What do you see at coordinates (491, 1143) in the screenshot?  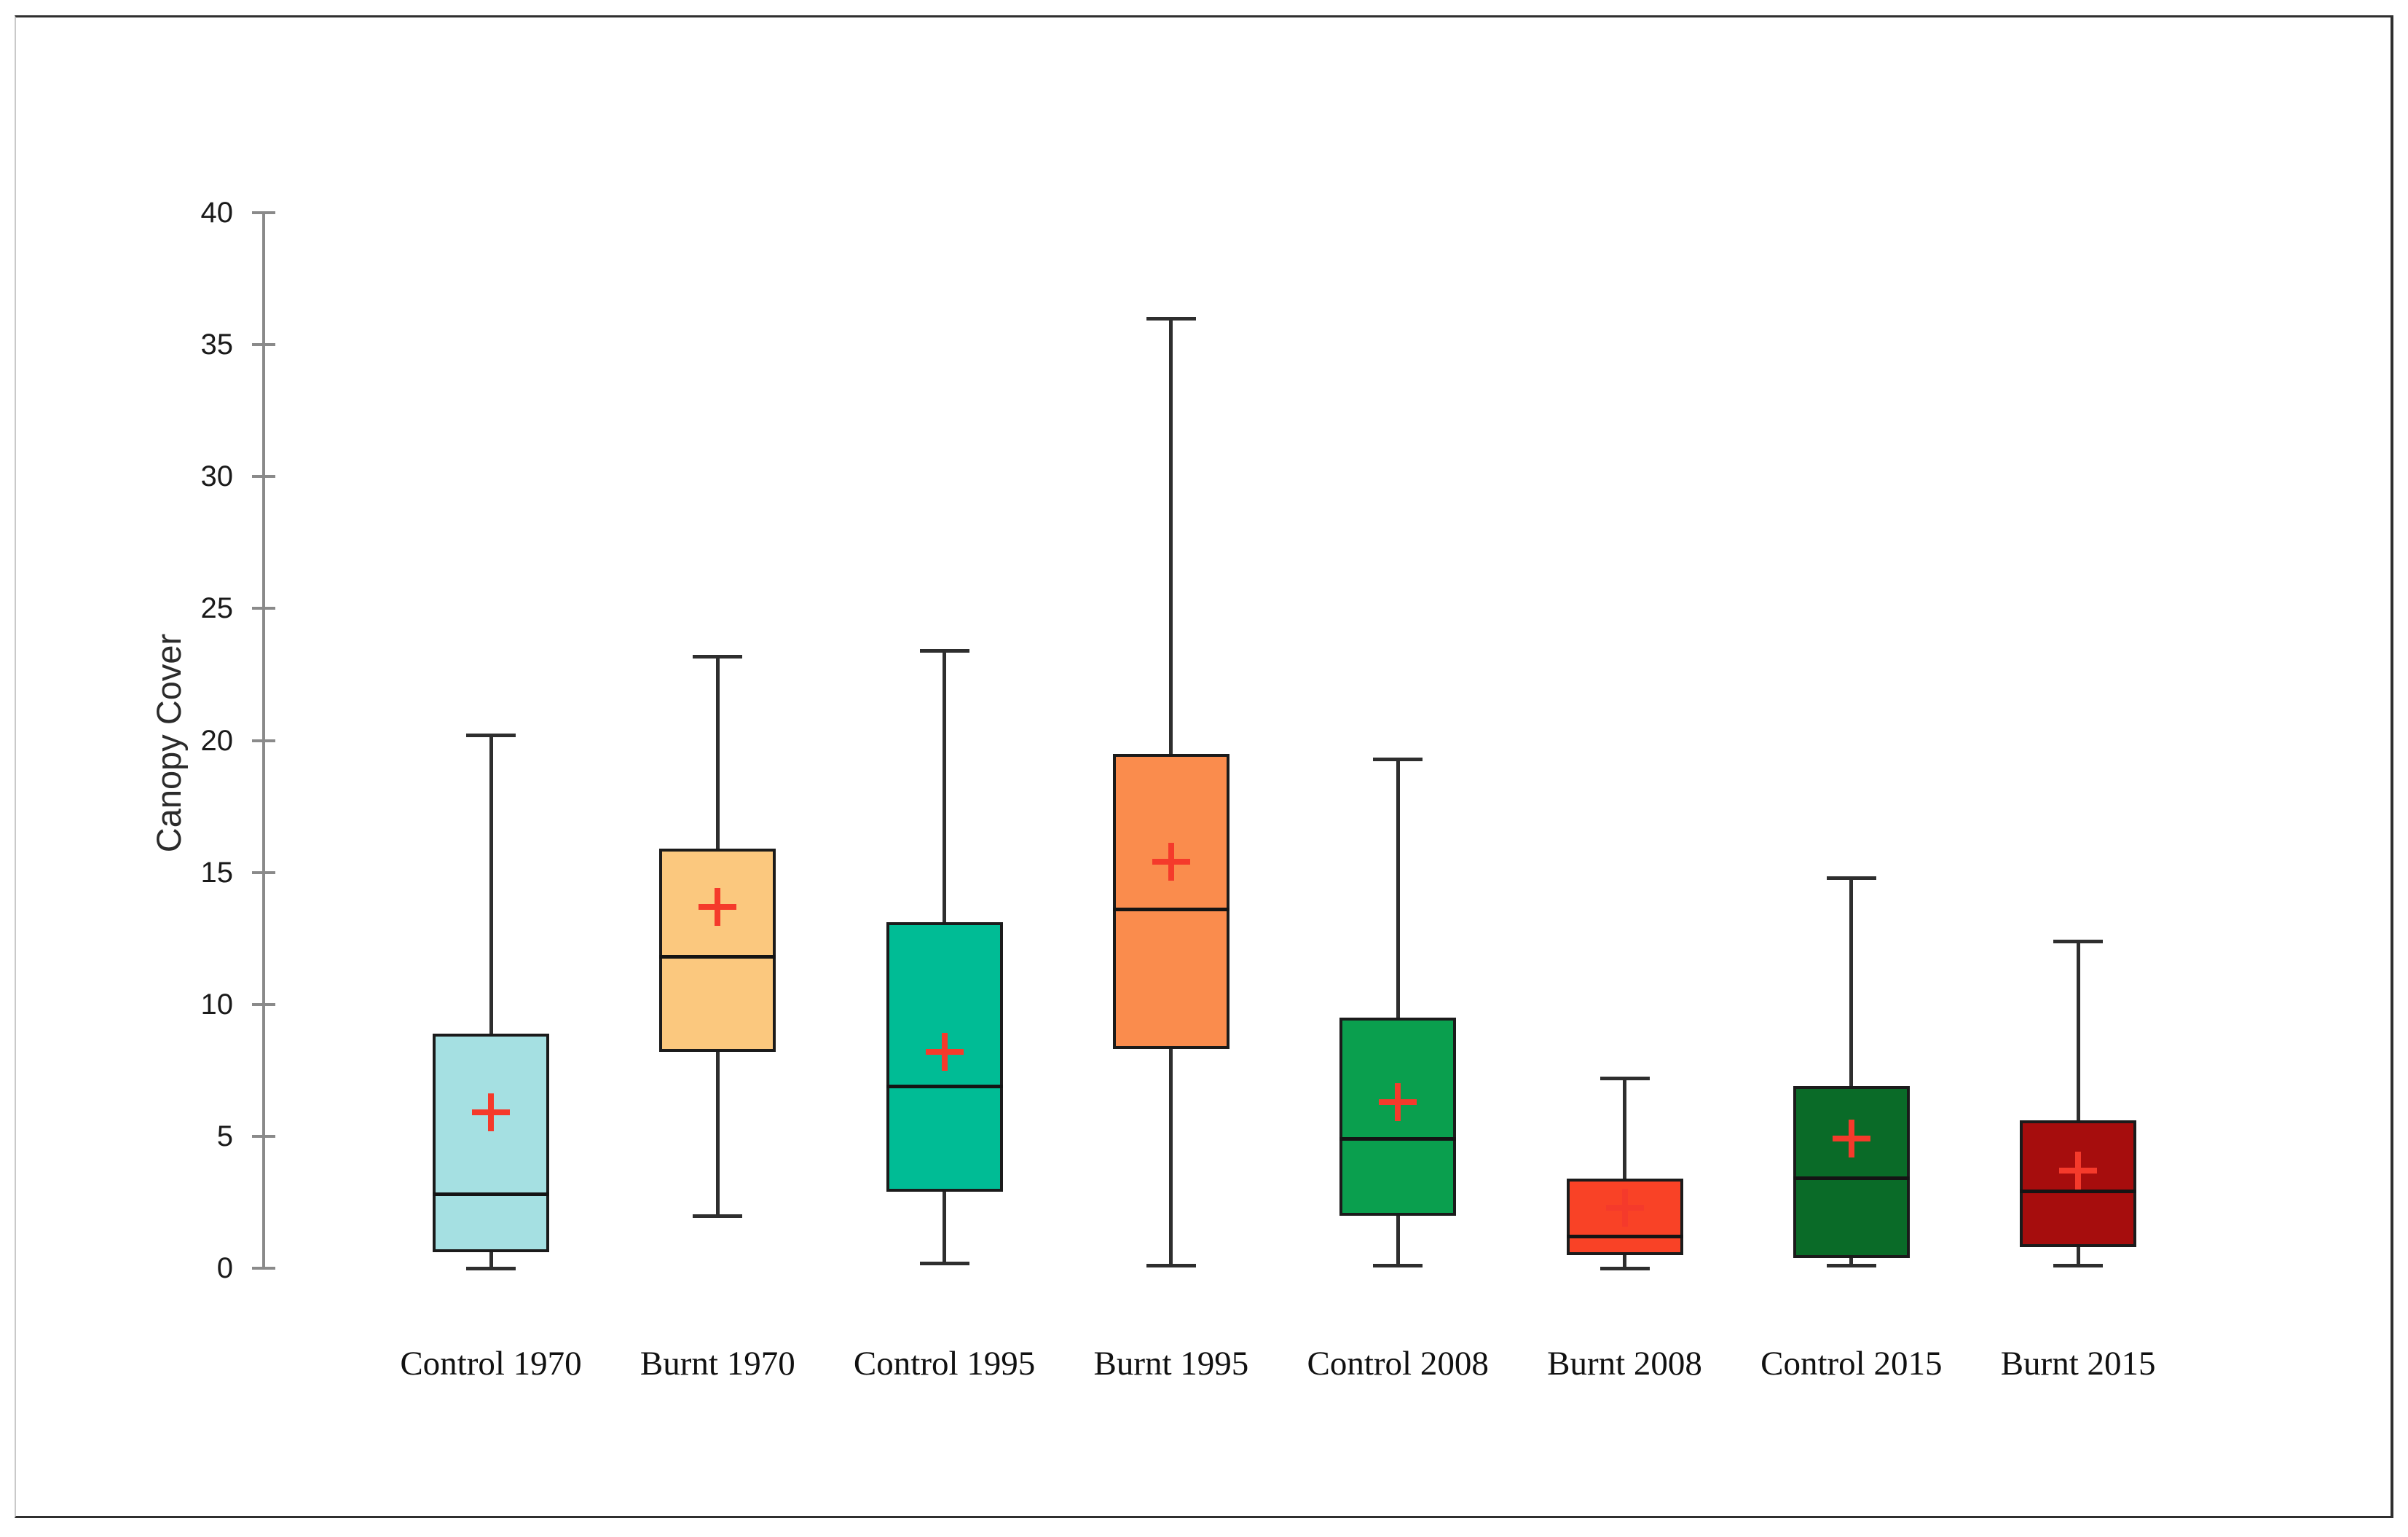 I see `iqr-box-control-1970` at bounding box center [491, 1143].